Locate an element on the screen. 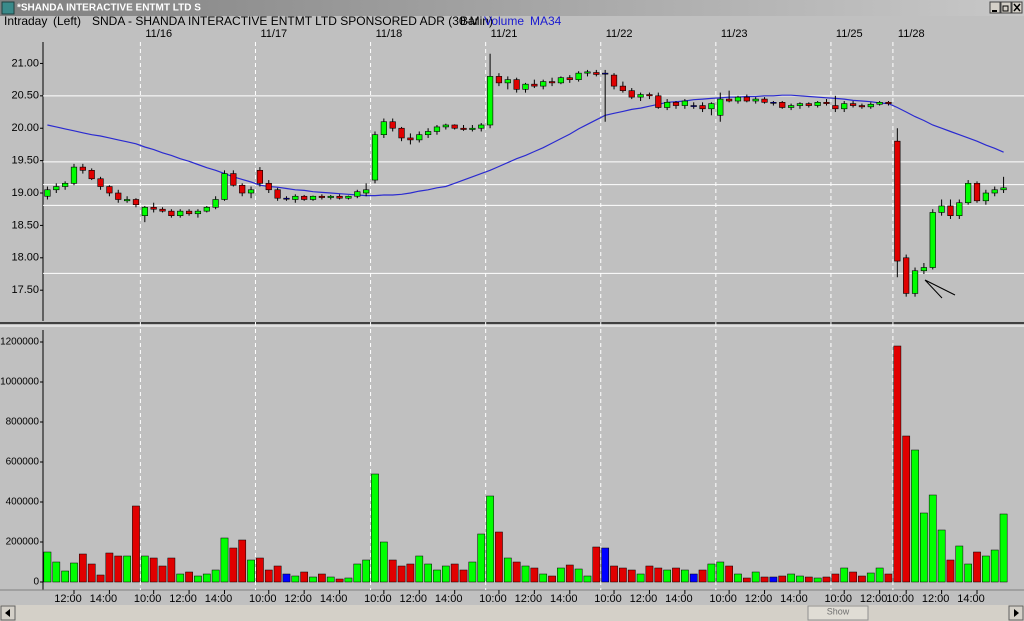 The image size is (1024, 621). window-buttons is located at coordinates (1006, 7).